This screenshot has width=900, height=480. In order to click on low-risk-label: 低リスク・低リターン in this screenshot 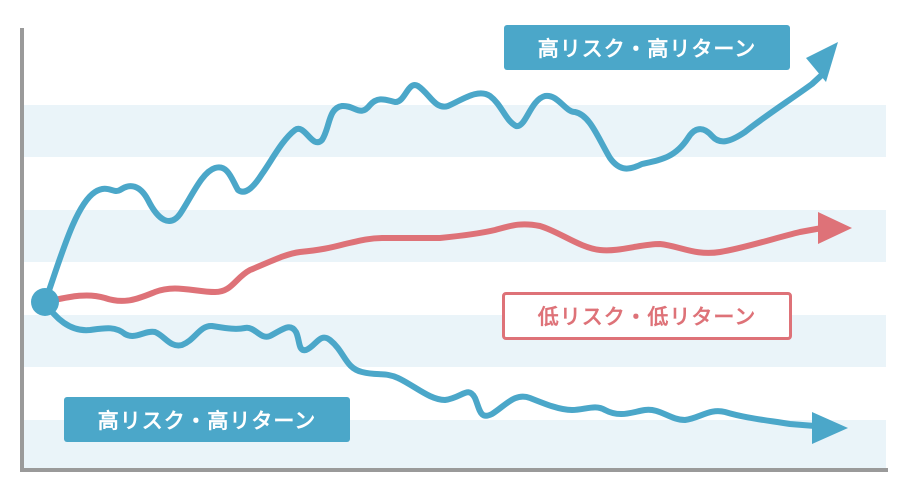, I will do `click(647, 316)`.